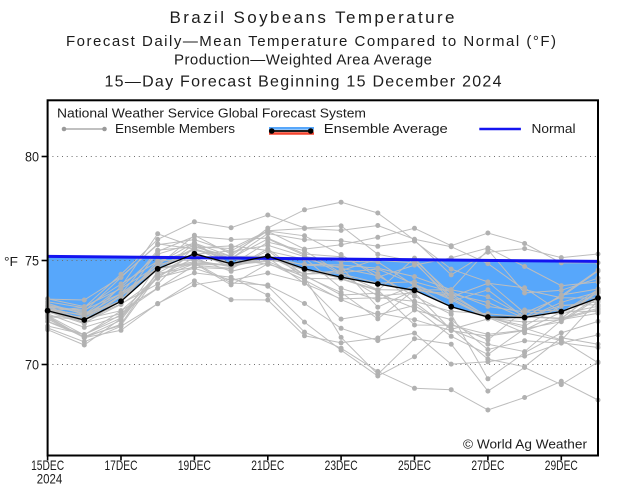  What do you see at coordinates (487, 465) in the screenshot?
I see `svg-text: 27DEC` at bounding box center [487, 465].